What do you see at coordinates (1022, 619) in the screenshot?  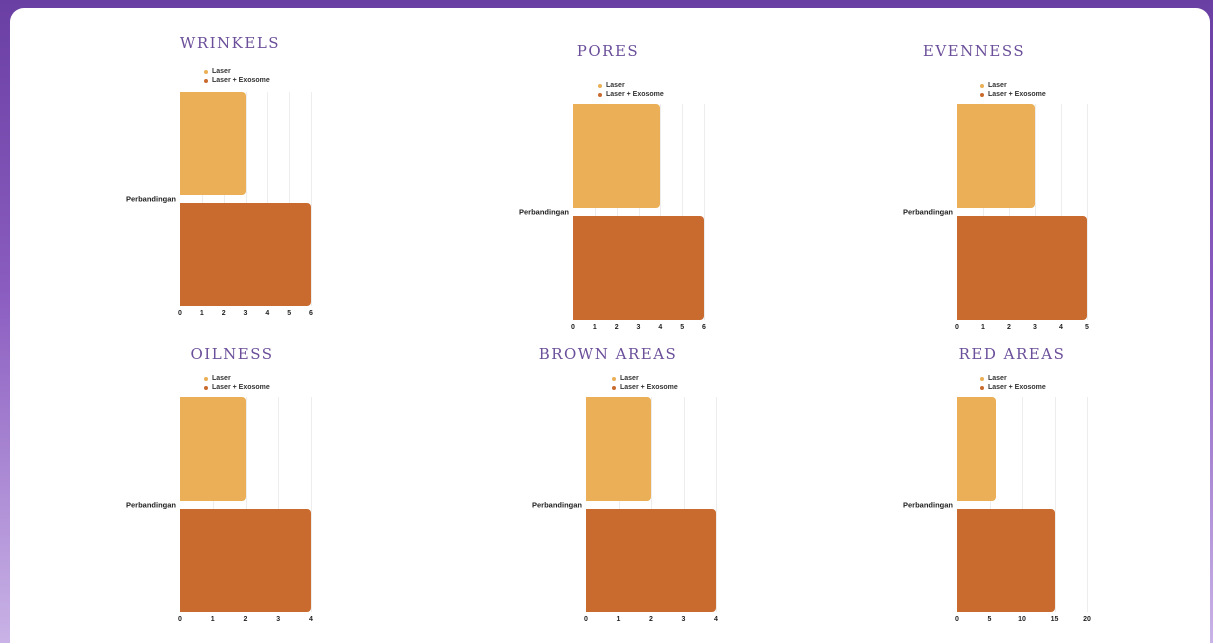 I see `x-tick-label: 10` at bounding box center [1022, 619].